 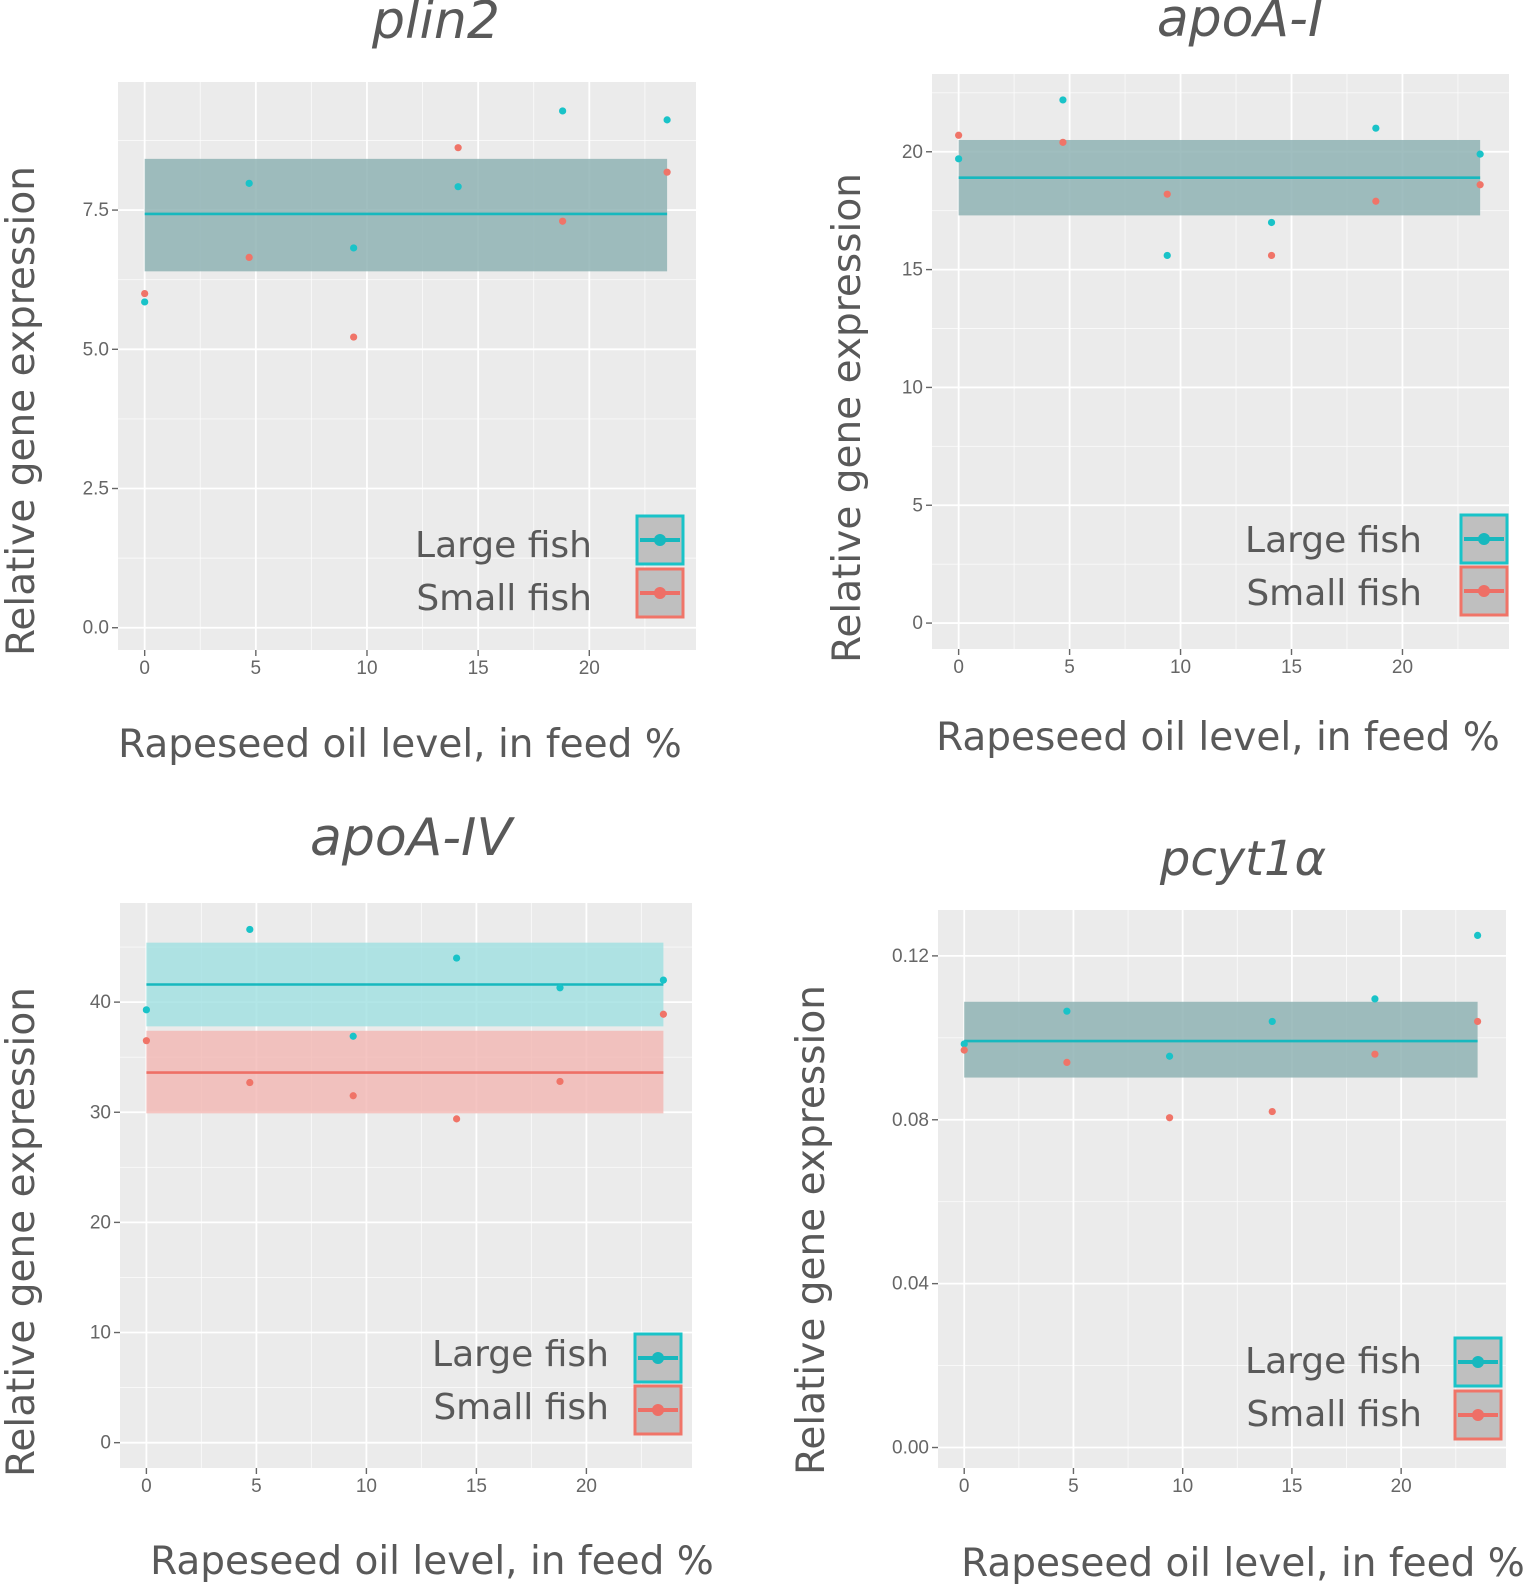 What do you see at coordinates (1242, 859) in the screenshot?
I see `chart-title: pcyt1α` at bounding box center [1242, 859].